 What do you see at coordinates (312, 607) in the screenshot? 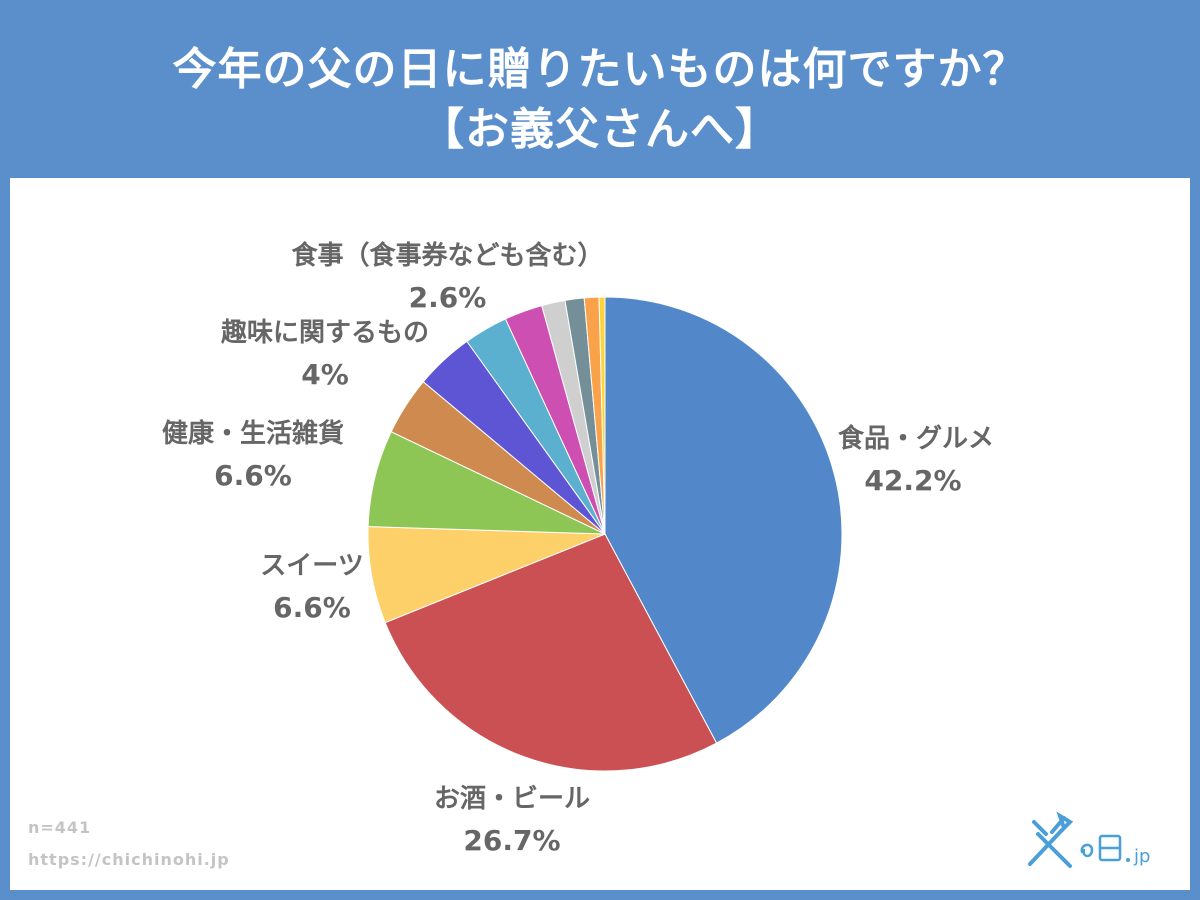
I see `slice-label-sweets-value: 6.6%` at bounding box center [312, 607].